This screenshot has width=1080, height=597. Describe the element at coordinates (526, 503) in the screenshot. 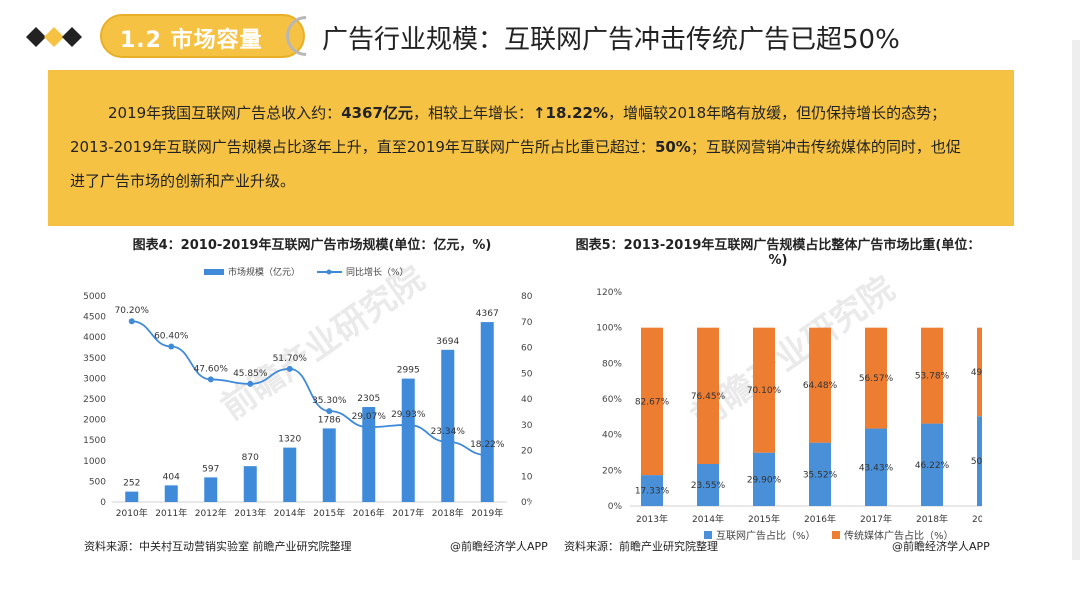

I see `chart1-right-tick: 0%` at that location.